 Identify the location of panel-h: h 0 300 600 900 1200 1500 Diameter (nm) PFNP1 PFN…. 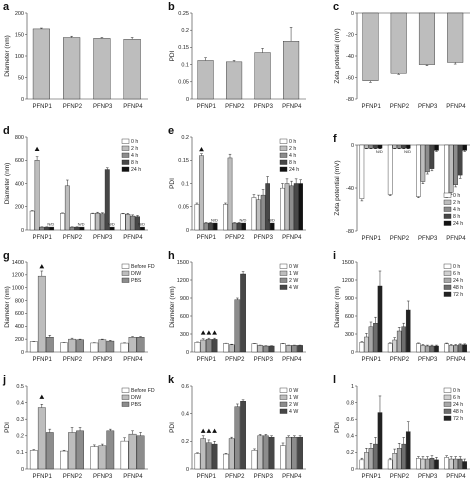
(237, 306).